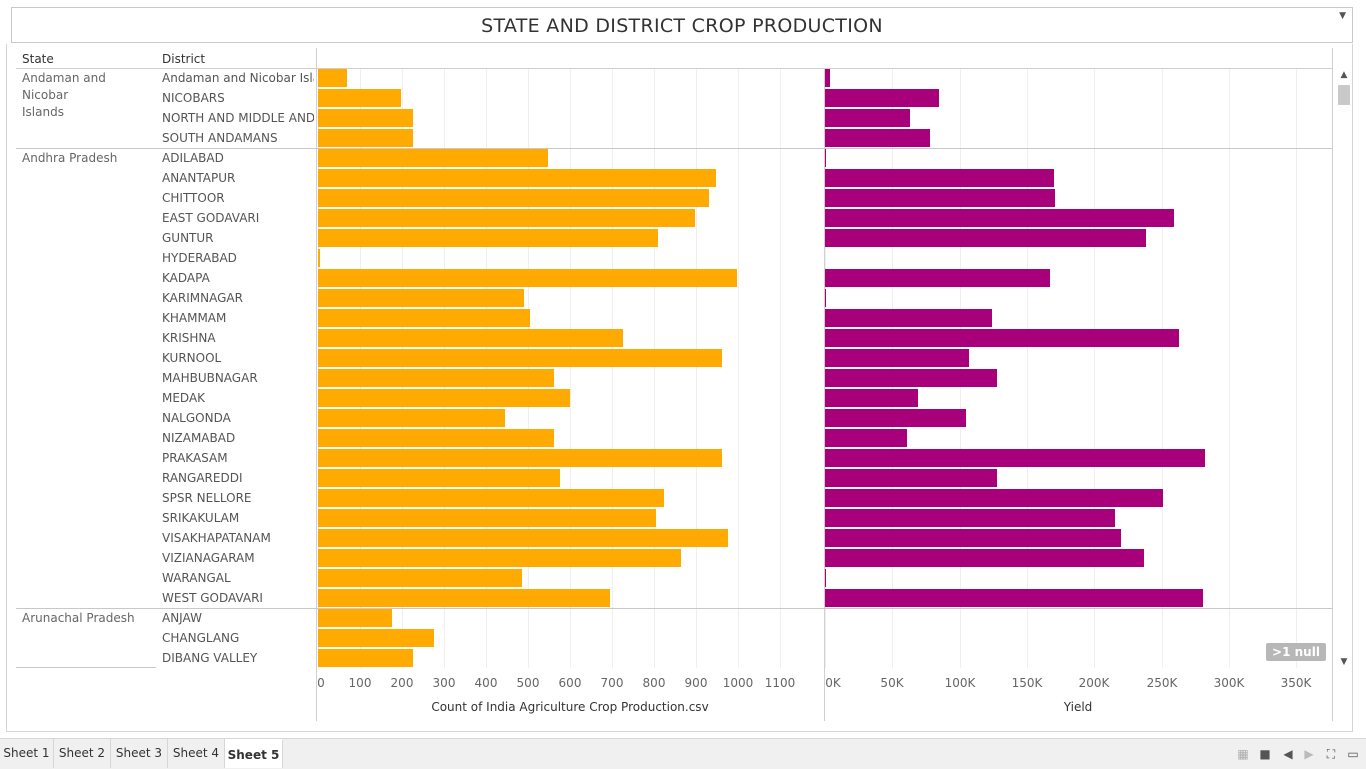 Image resolution: width=1366 pixels, height=769 pixels. What do you see at coordinates (216, 538) in the screenshot?
I see `district-label: VISAKHAPATANAM` at bounding box center [216, 538].